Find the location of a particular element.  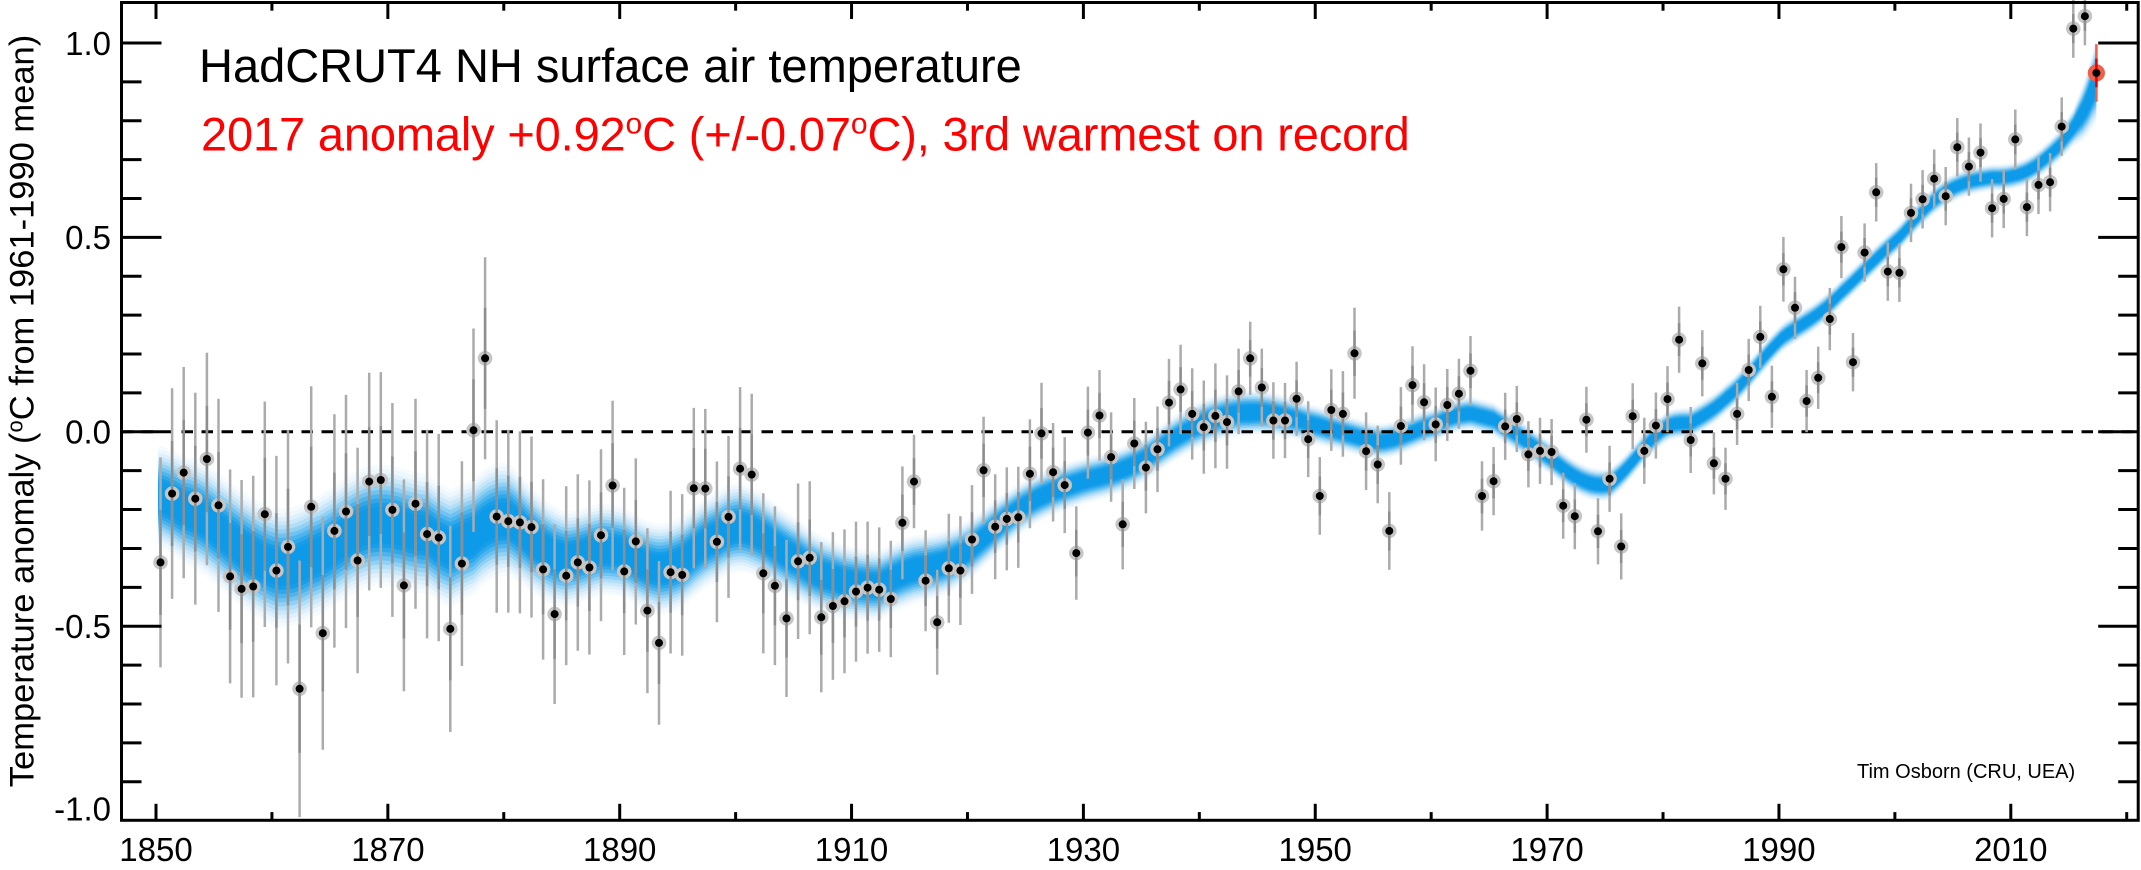

svg-text: -0.5 is located at coordinates (82, 626).